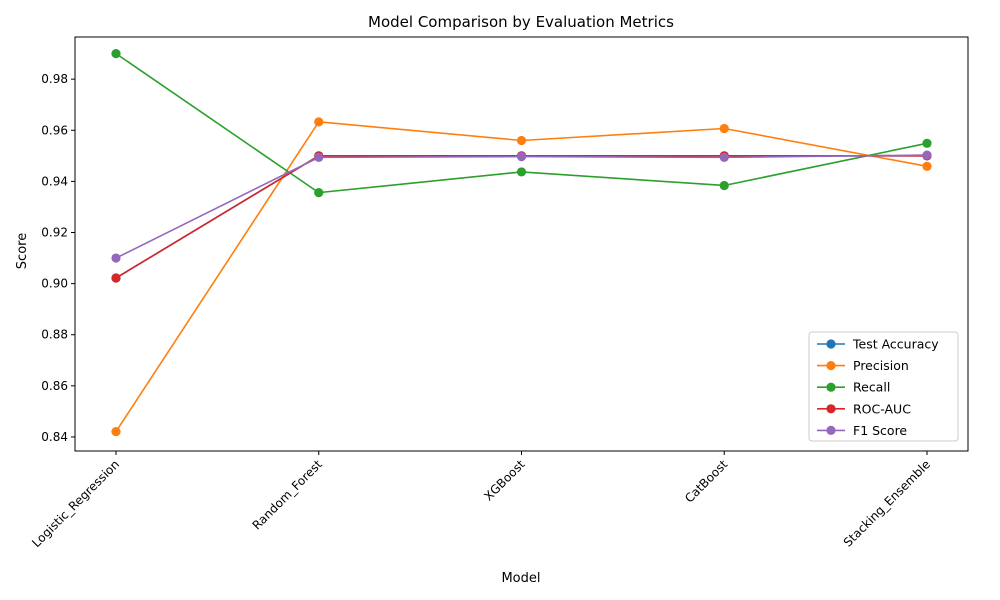 The height and width of the screenshot is (600, 1000). I want to click on y-tick-label: 0.92, so click(54, 233).